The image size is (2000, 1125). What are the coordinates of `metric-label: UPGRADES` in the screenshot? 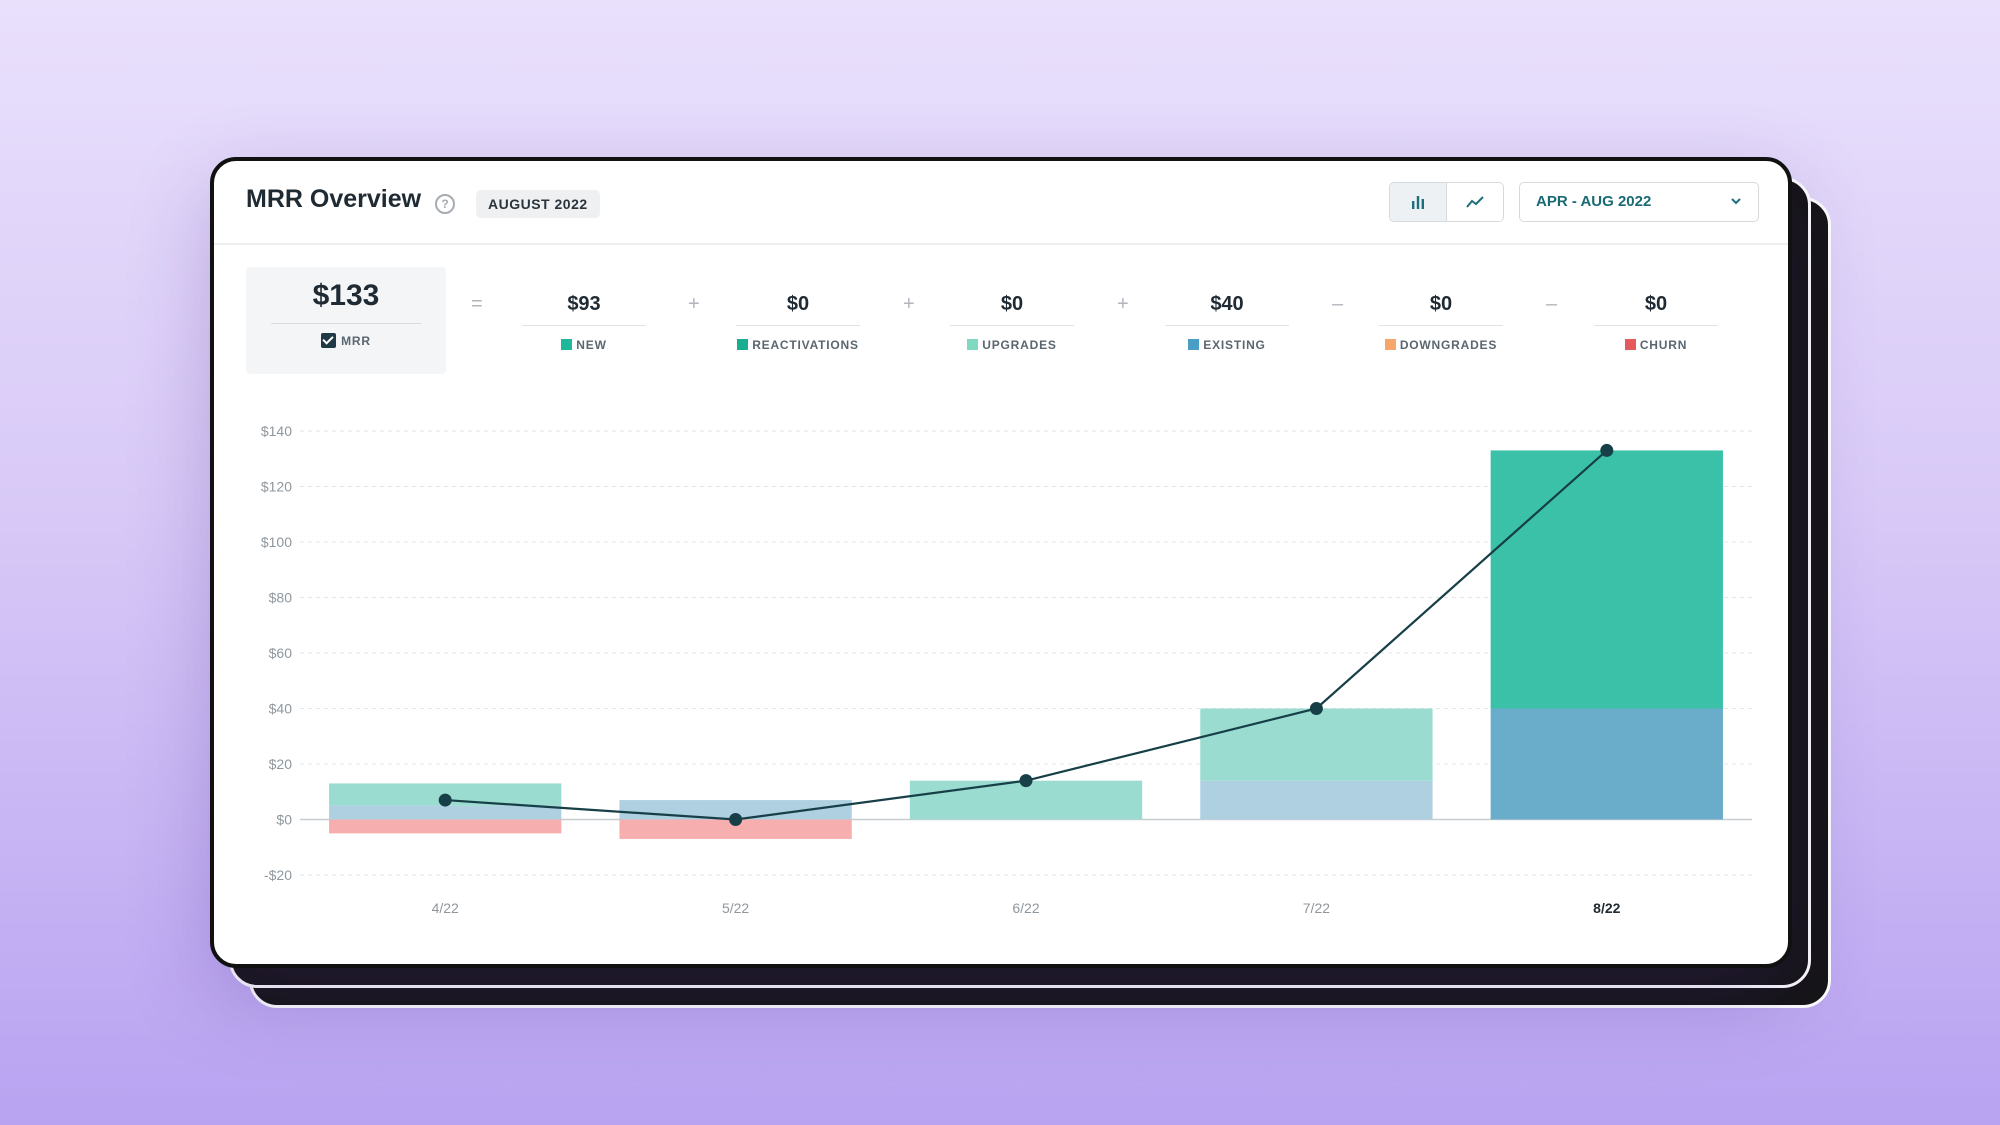 It's located at (1019, 345).